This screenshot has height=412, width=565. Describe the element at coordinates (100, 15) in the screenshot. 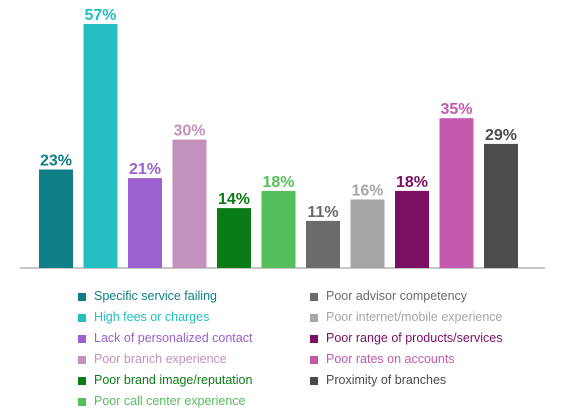

I see `data-label-high-fees-or-charges: 57%` at that location.